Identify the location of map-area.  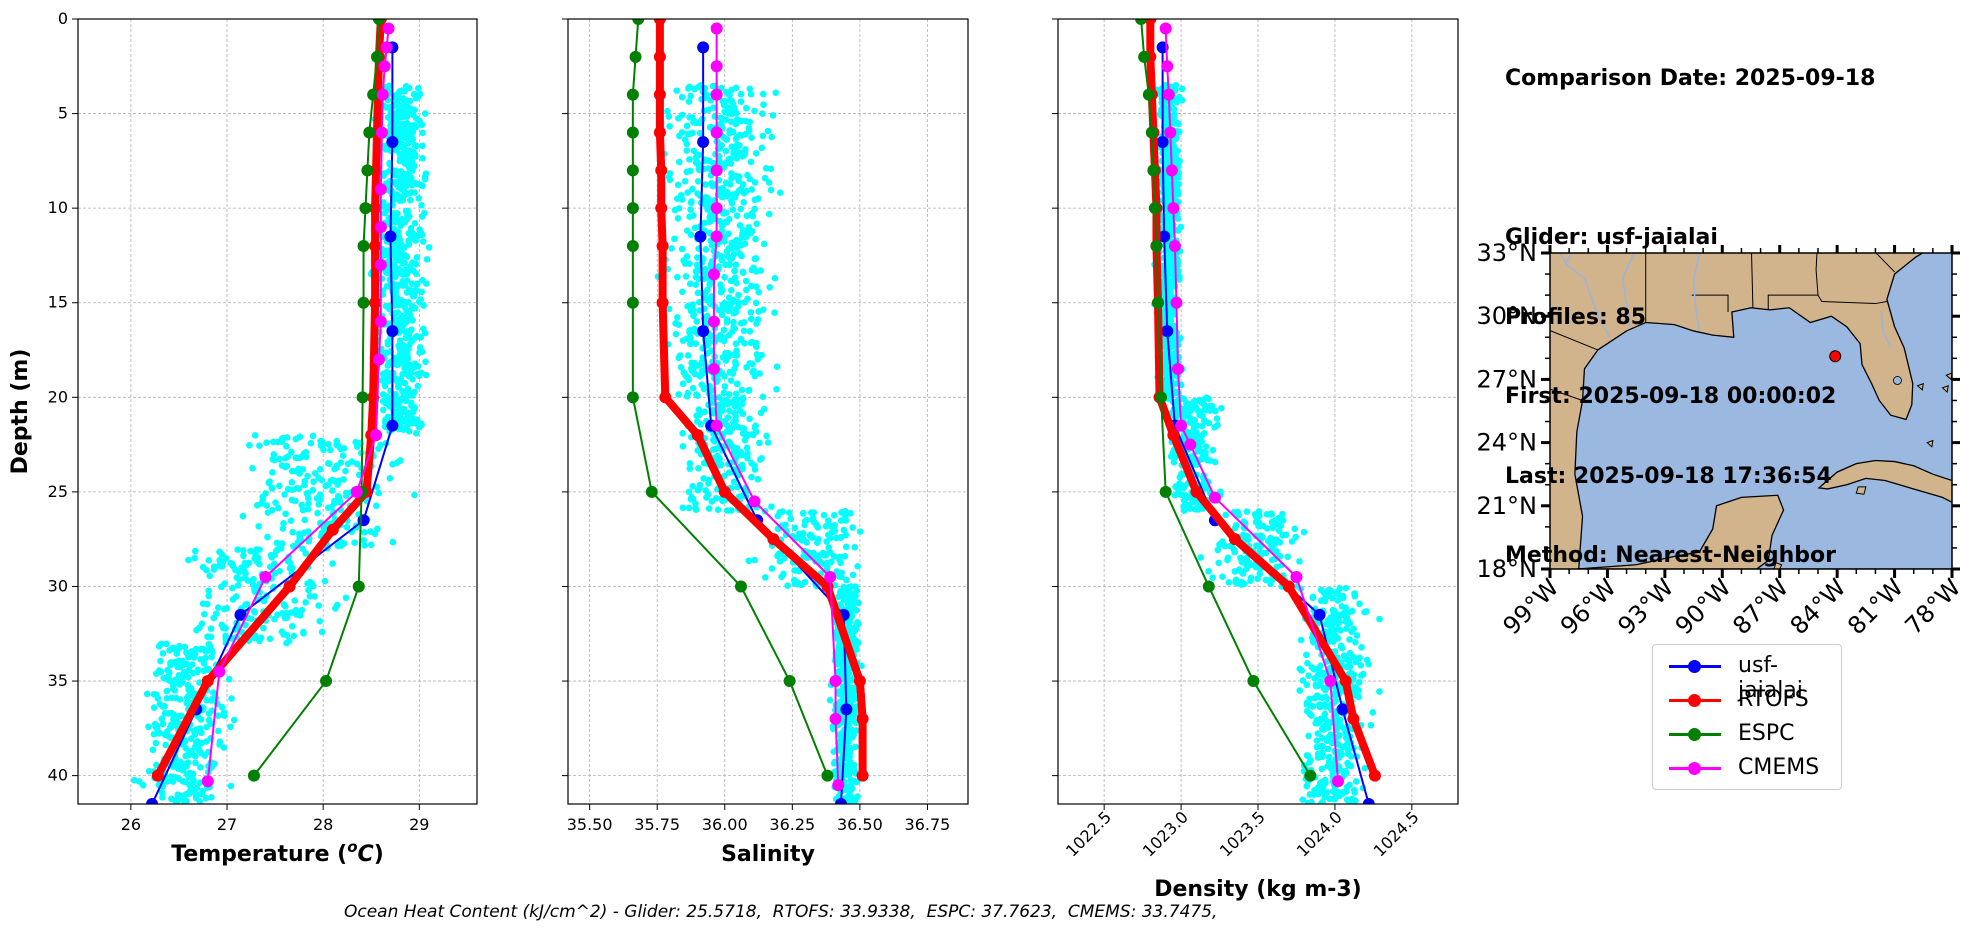
(1751, 411).